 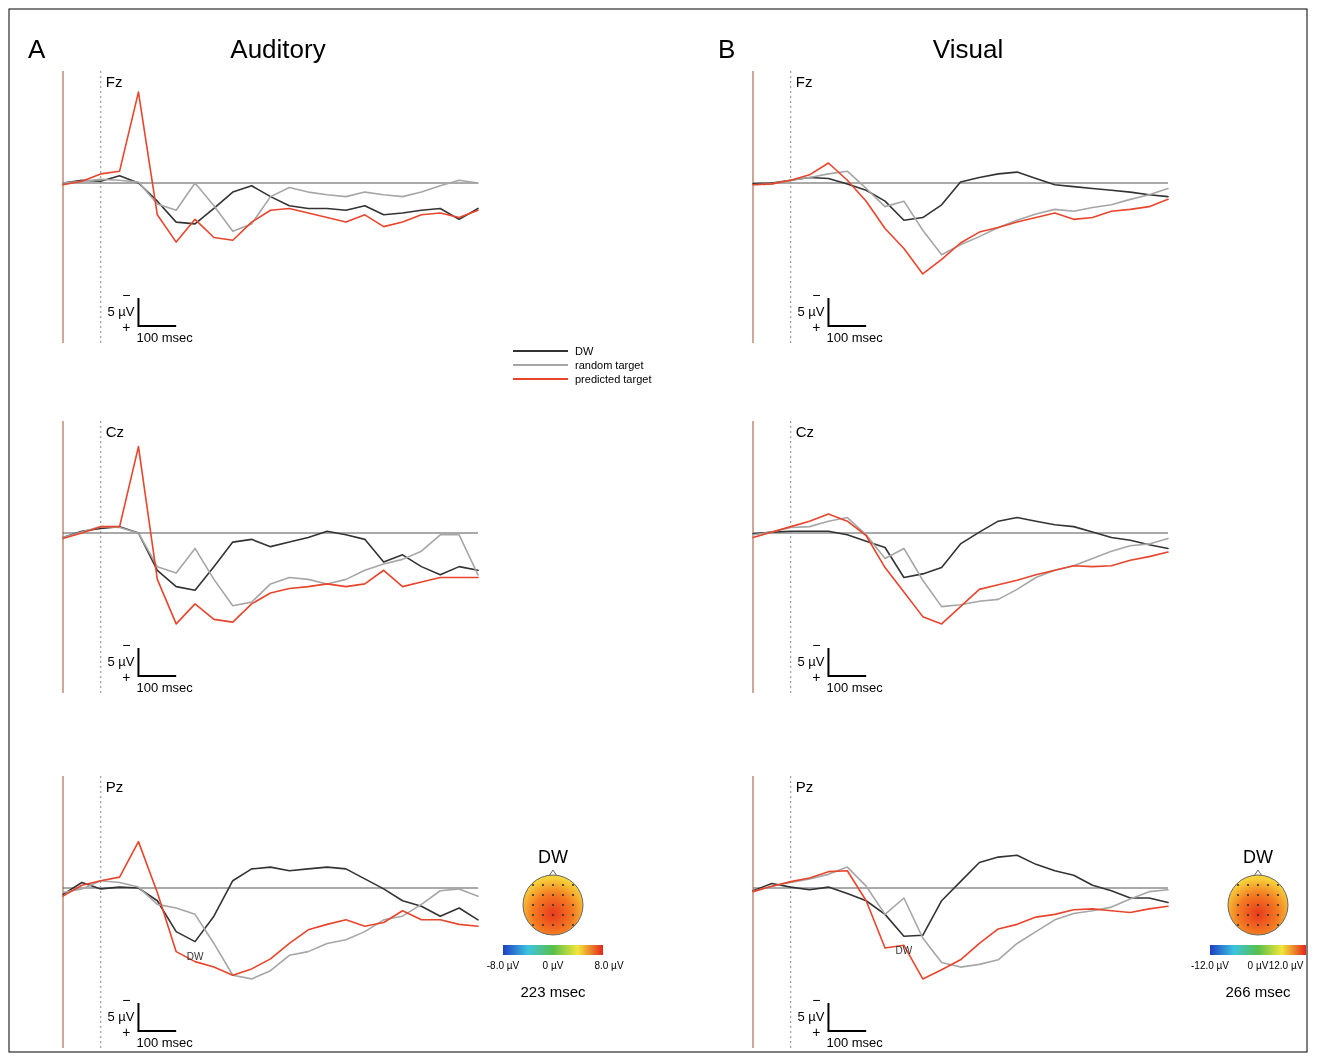 I want to click on legend-label: random target, so click(x=609, y=365).